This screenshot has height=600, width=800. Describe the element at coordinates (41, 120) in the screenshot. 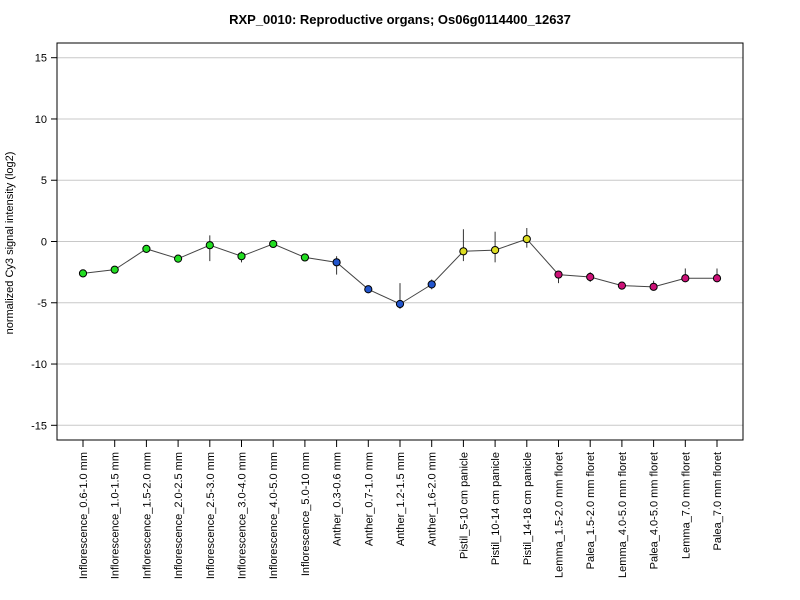

I see `y-tick-label: 10` at that location.